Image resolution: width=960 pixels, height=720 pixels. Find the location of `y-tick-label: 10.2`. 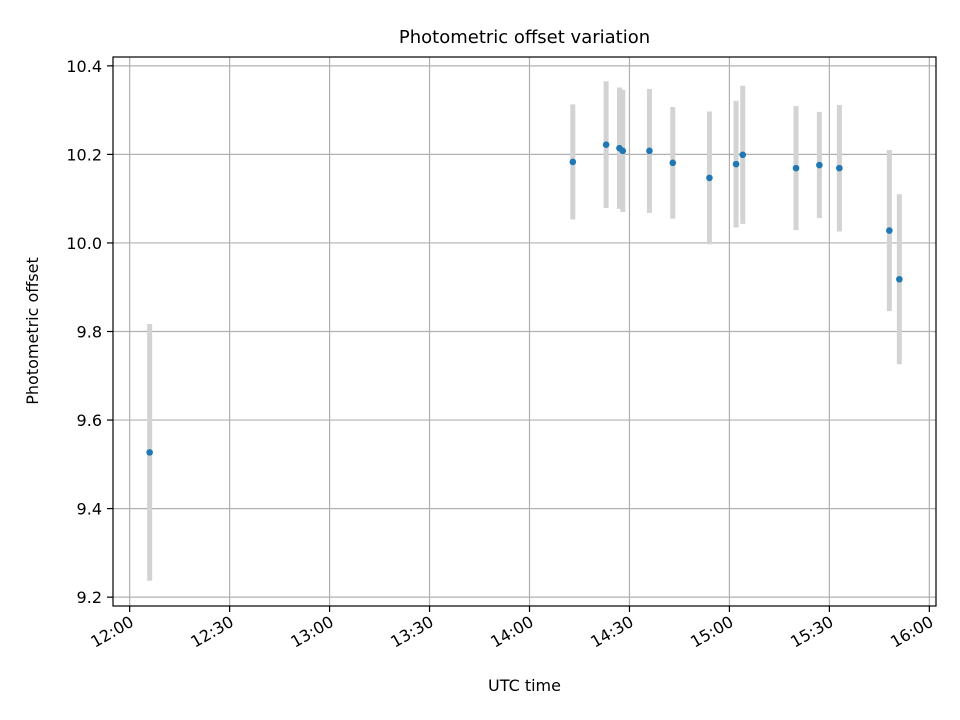

y-tick-label: 10.2 is located at coordinates (84, 154).